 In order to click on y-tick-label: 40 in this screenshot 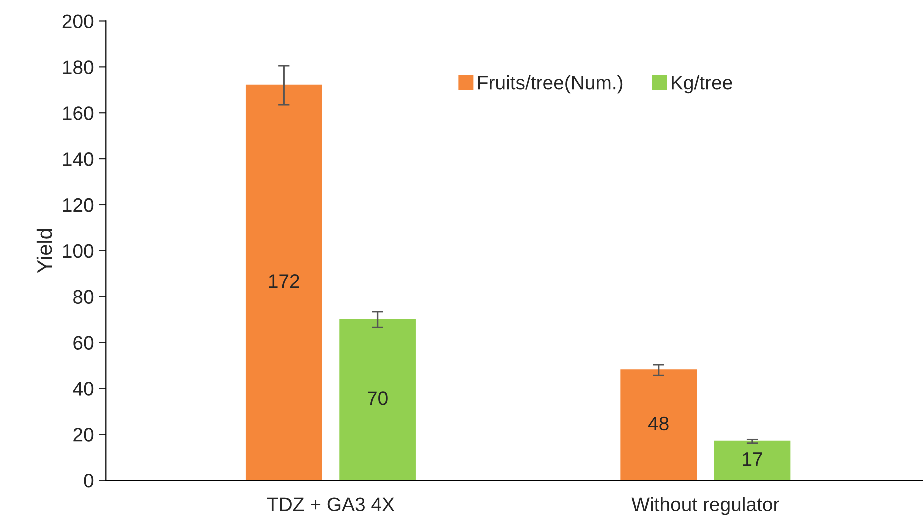, I will do `click(83, 389)`.